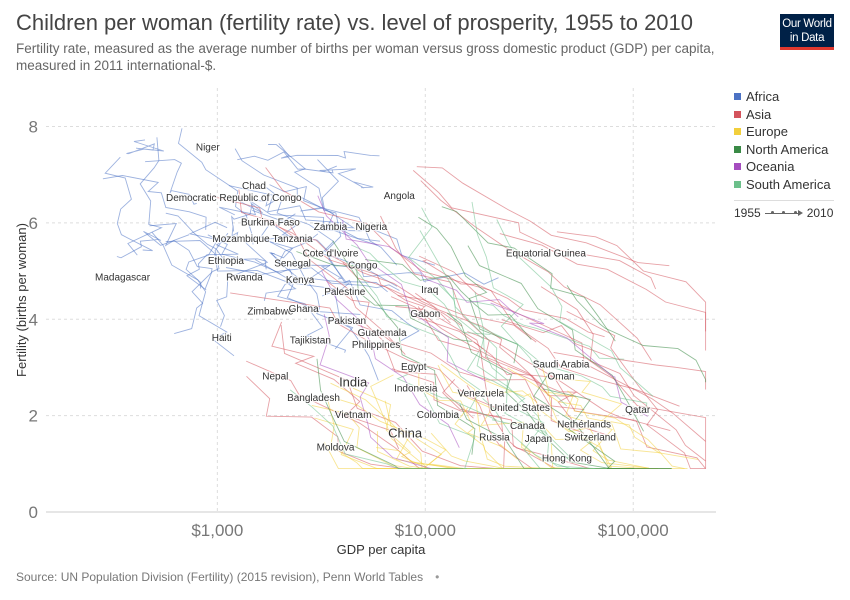 The height and width of the screenshot is (600, 850). I want to click on country-label: Nethérlands, so click(584, 425).